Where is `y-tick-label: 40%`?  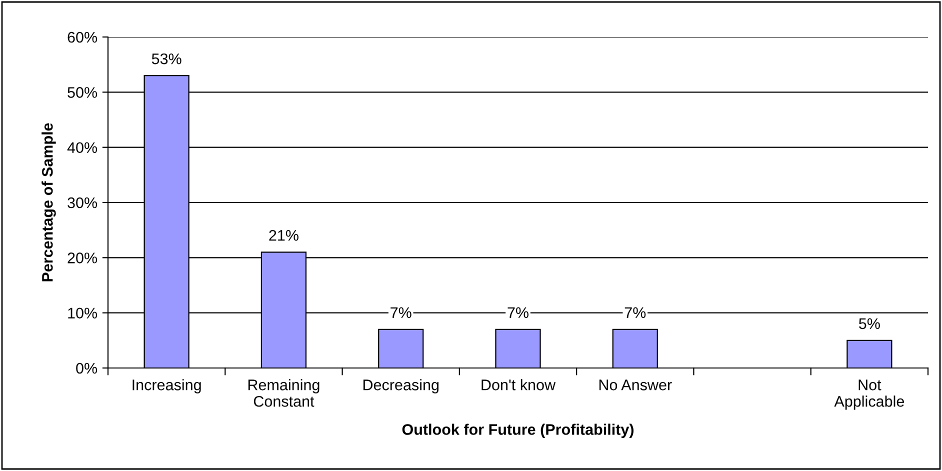 y-tick-label: 40% is located at coordinates (82, 148).